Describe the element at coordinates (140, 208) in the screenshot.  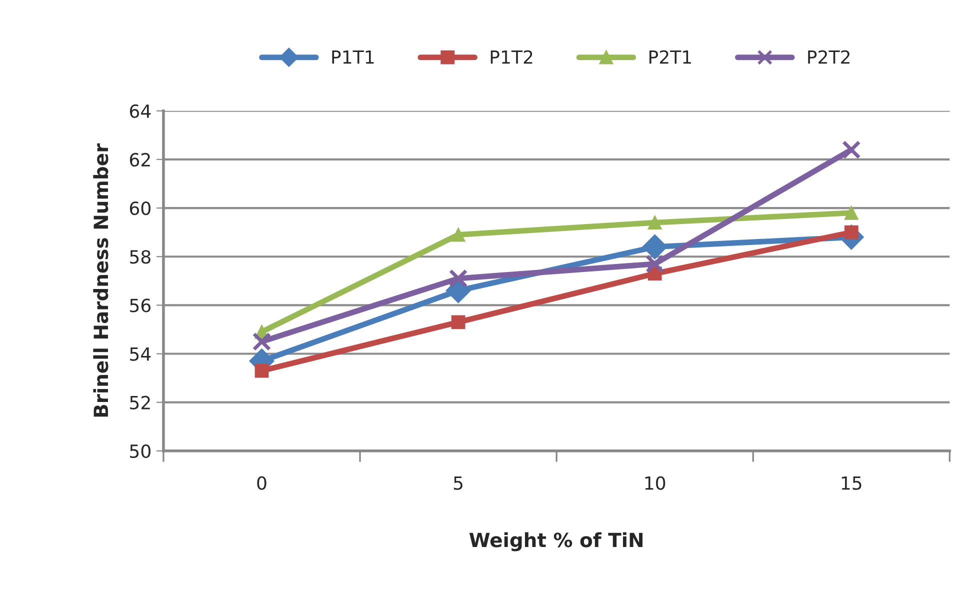
I see `y-tick-label: 60` at that location.